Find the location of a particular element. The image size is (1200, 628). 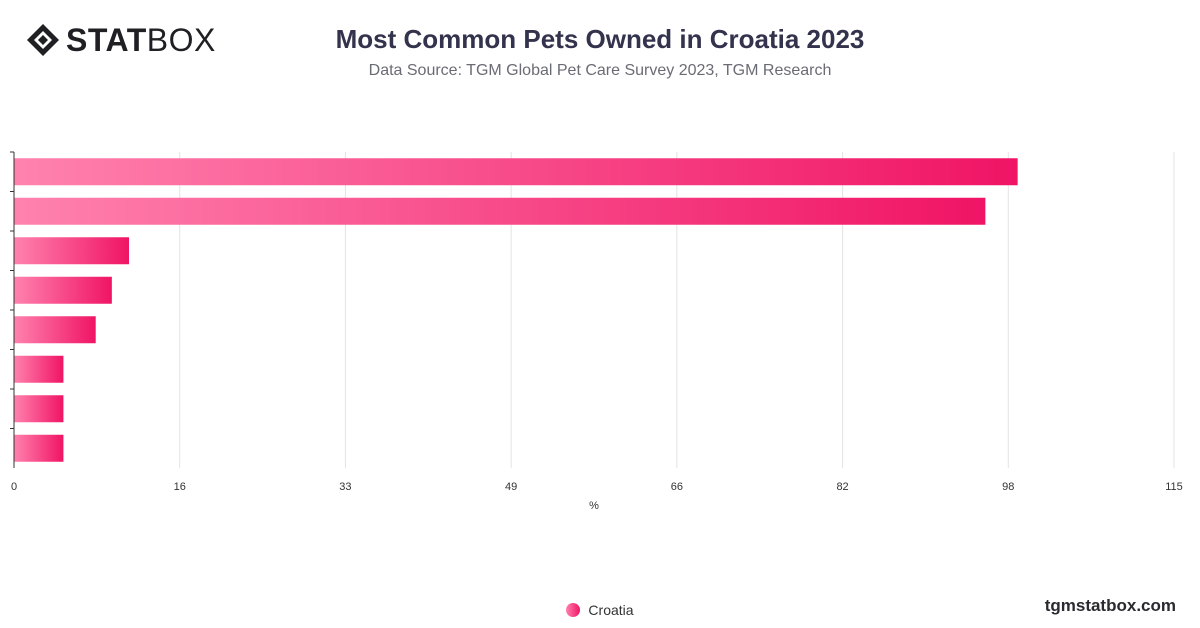

statbox-diamond-icon is located at coordinates (43, 40).